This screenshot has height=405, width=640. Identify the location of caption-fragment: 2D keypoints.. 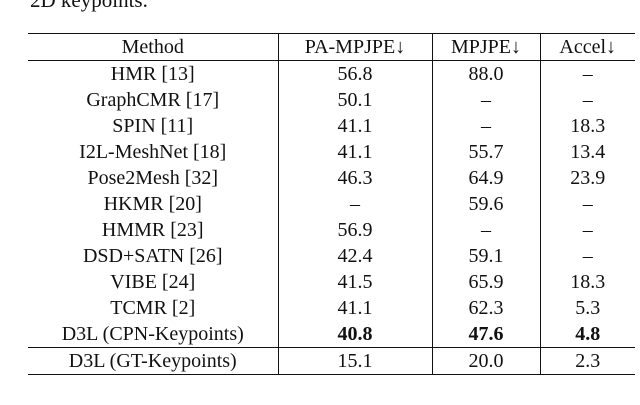
(89, 6).